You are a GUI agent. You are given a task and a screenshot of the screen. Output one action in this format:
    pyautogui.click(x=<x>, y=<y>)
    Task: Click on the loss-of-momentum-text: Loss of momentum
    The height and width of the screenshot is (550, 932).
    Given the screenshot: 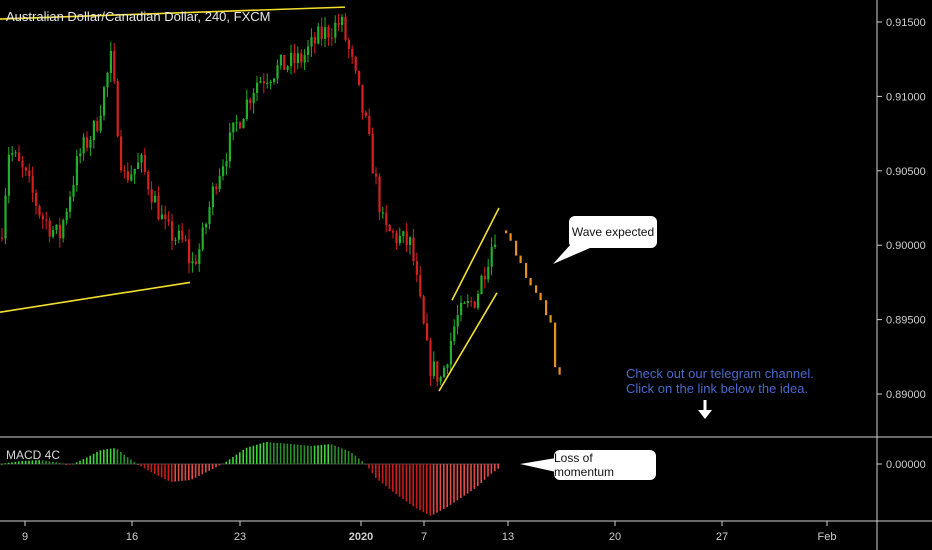 What is the action you would take?
    pyautogui.click(x=584, y=465)
    